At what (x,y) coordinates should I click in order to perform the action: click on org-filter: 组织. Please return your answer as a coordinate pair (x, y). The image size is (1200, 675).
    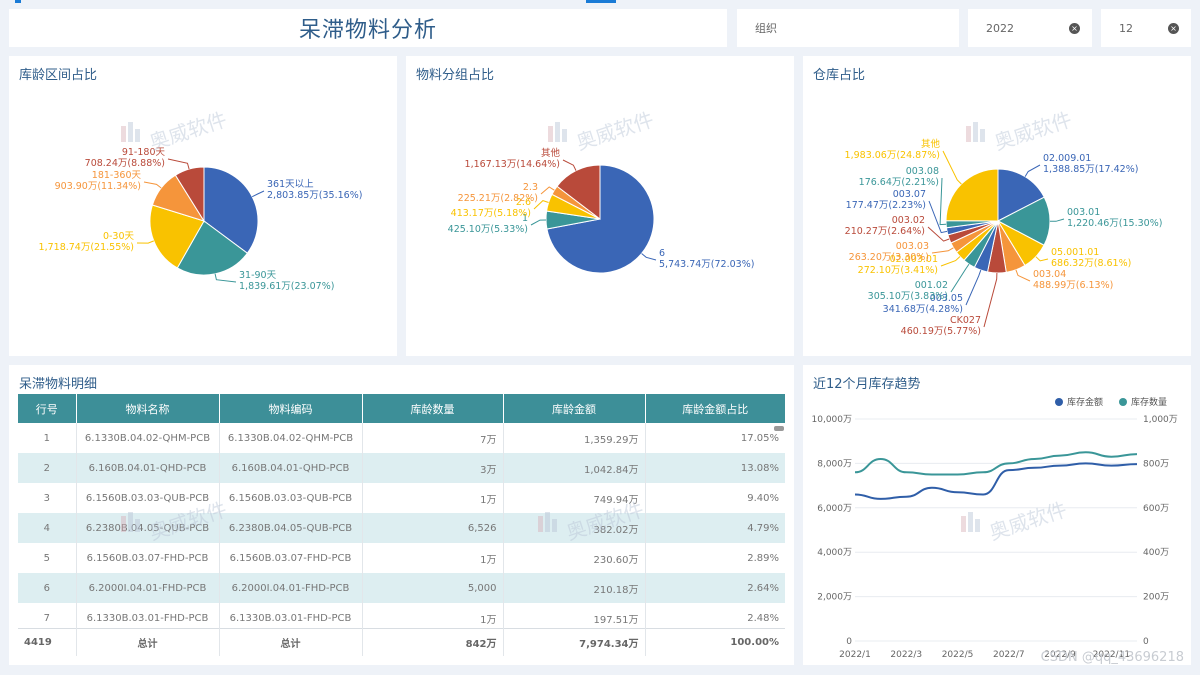
    Looking at the image, I should click on (848, 28).